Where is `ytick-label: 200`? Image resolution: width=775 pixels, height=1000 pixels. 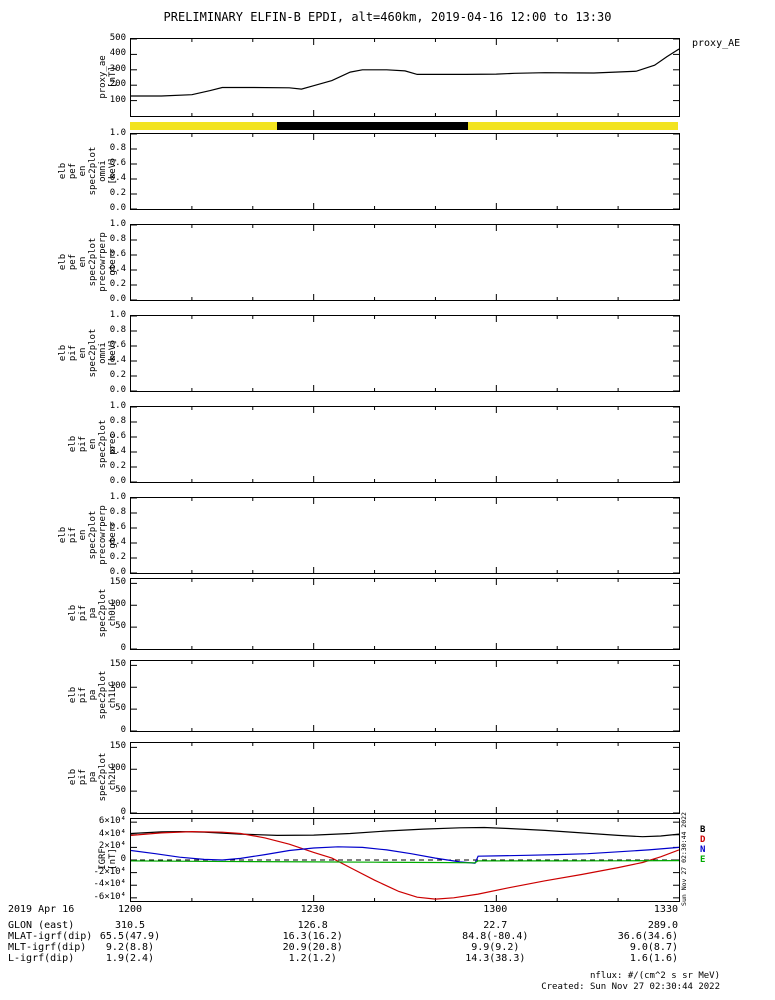
ytick-label: 200 is located at coordinates (117, 84).